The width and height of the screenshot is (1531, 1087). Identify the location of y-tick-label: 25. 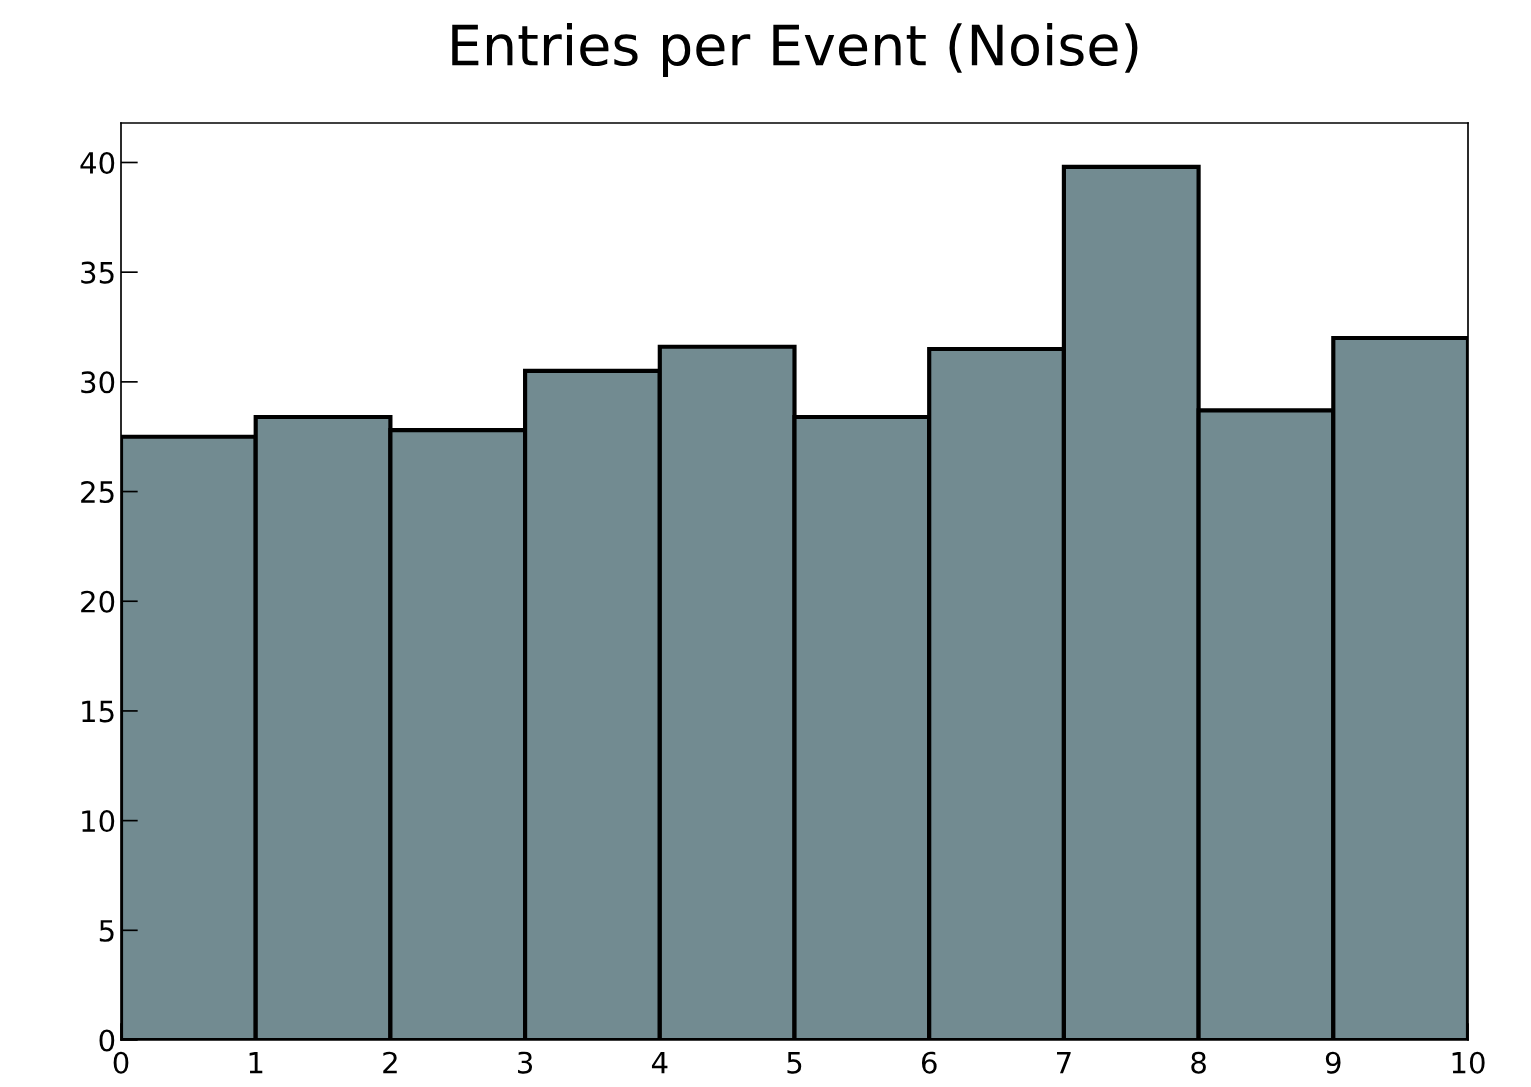
(97, 492).